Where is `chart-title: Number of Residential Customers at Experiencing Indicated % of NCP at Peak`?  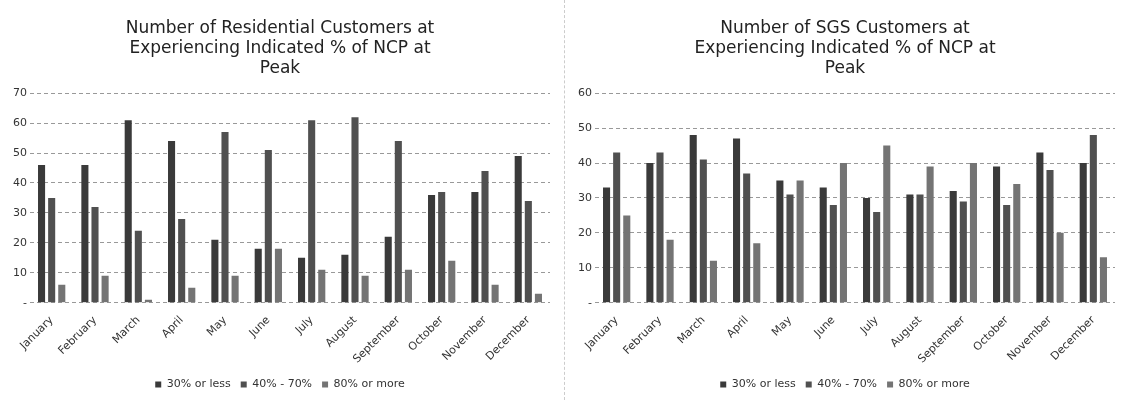 chart-title: Number of Residential Customers at Experiencing Indicated % of NCP at Peak is located at coordinates (280, 47).